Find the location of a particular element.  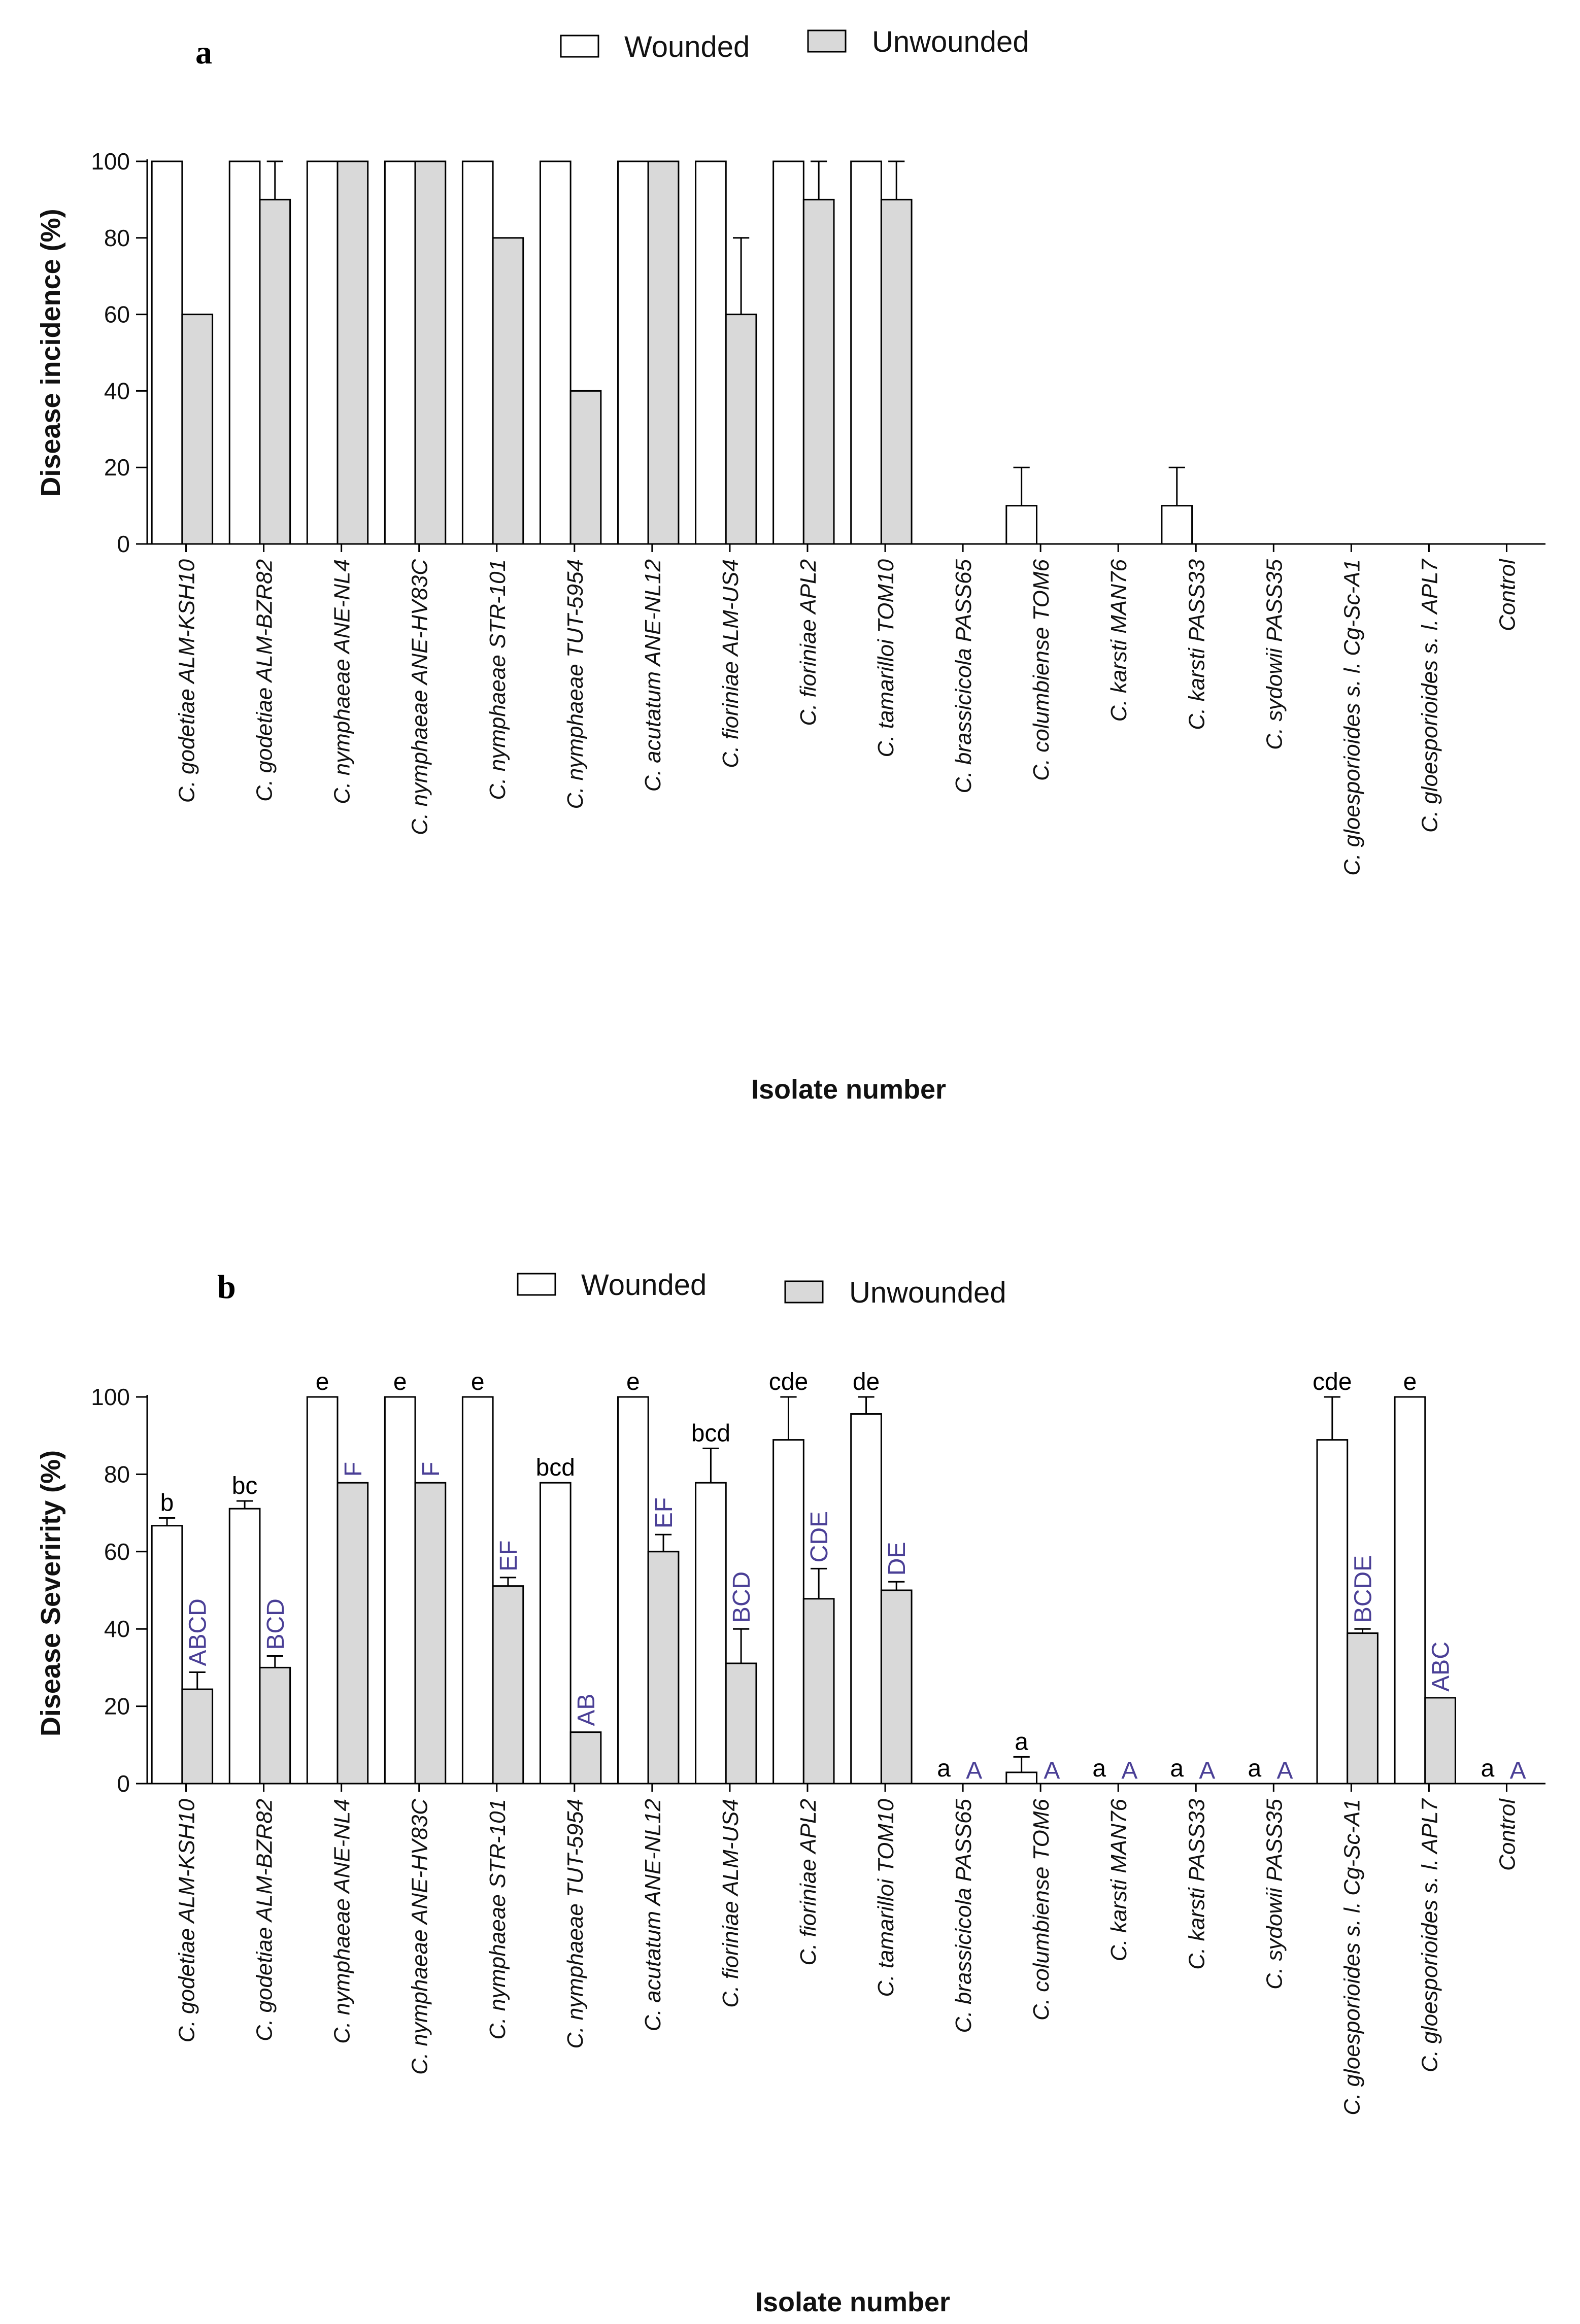

y-tick-label: 0 is located at coordinates (123, 1783).